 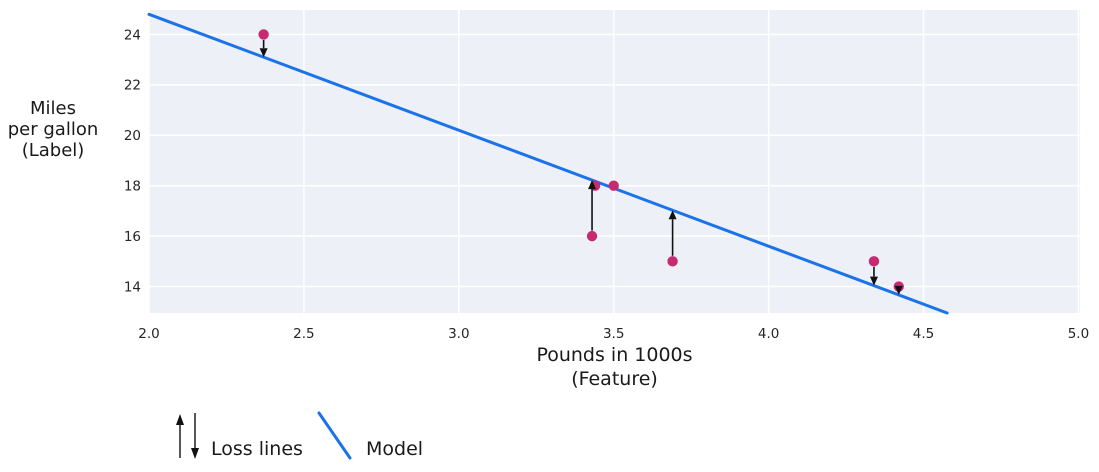 What do you see at coordinates (923, 334) in the screenshot?
I see `x-tick-label: 4.5` at bounding box center [923, 334].